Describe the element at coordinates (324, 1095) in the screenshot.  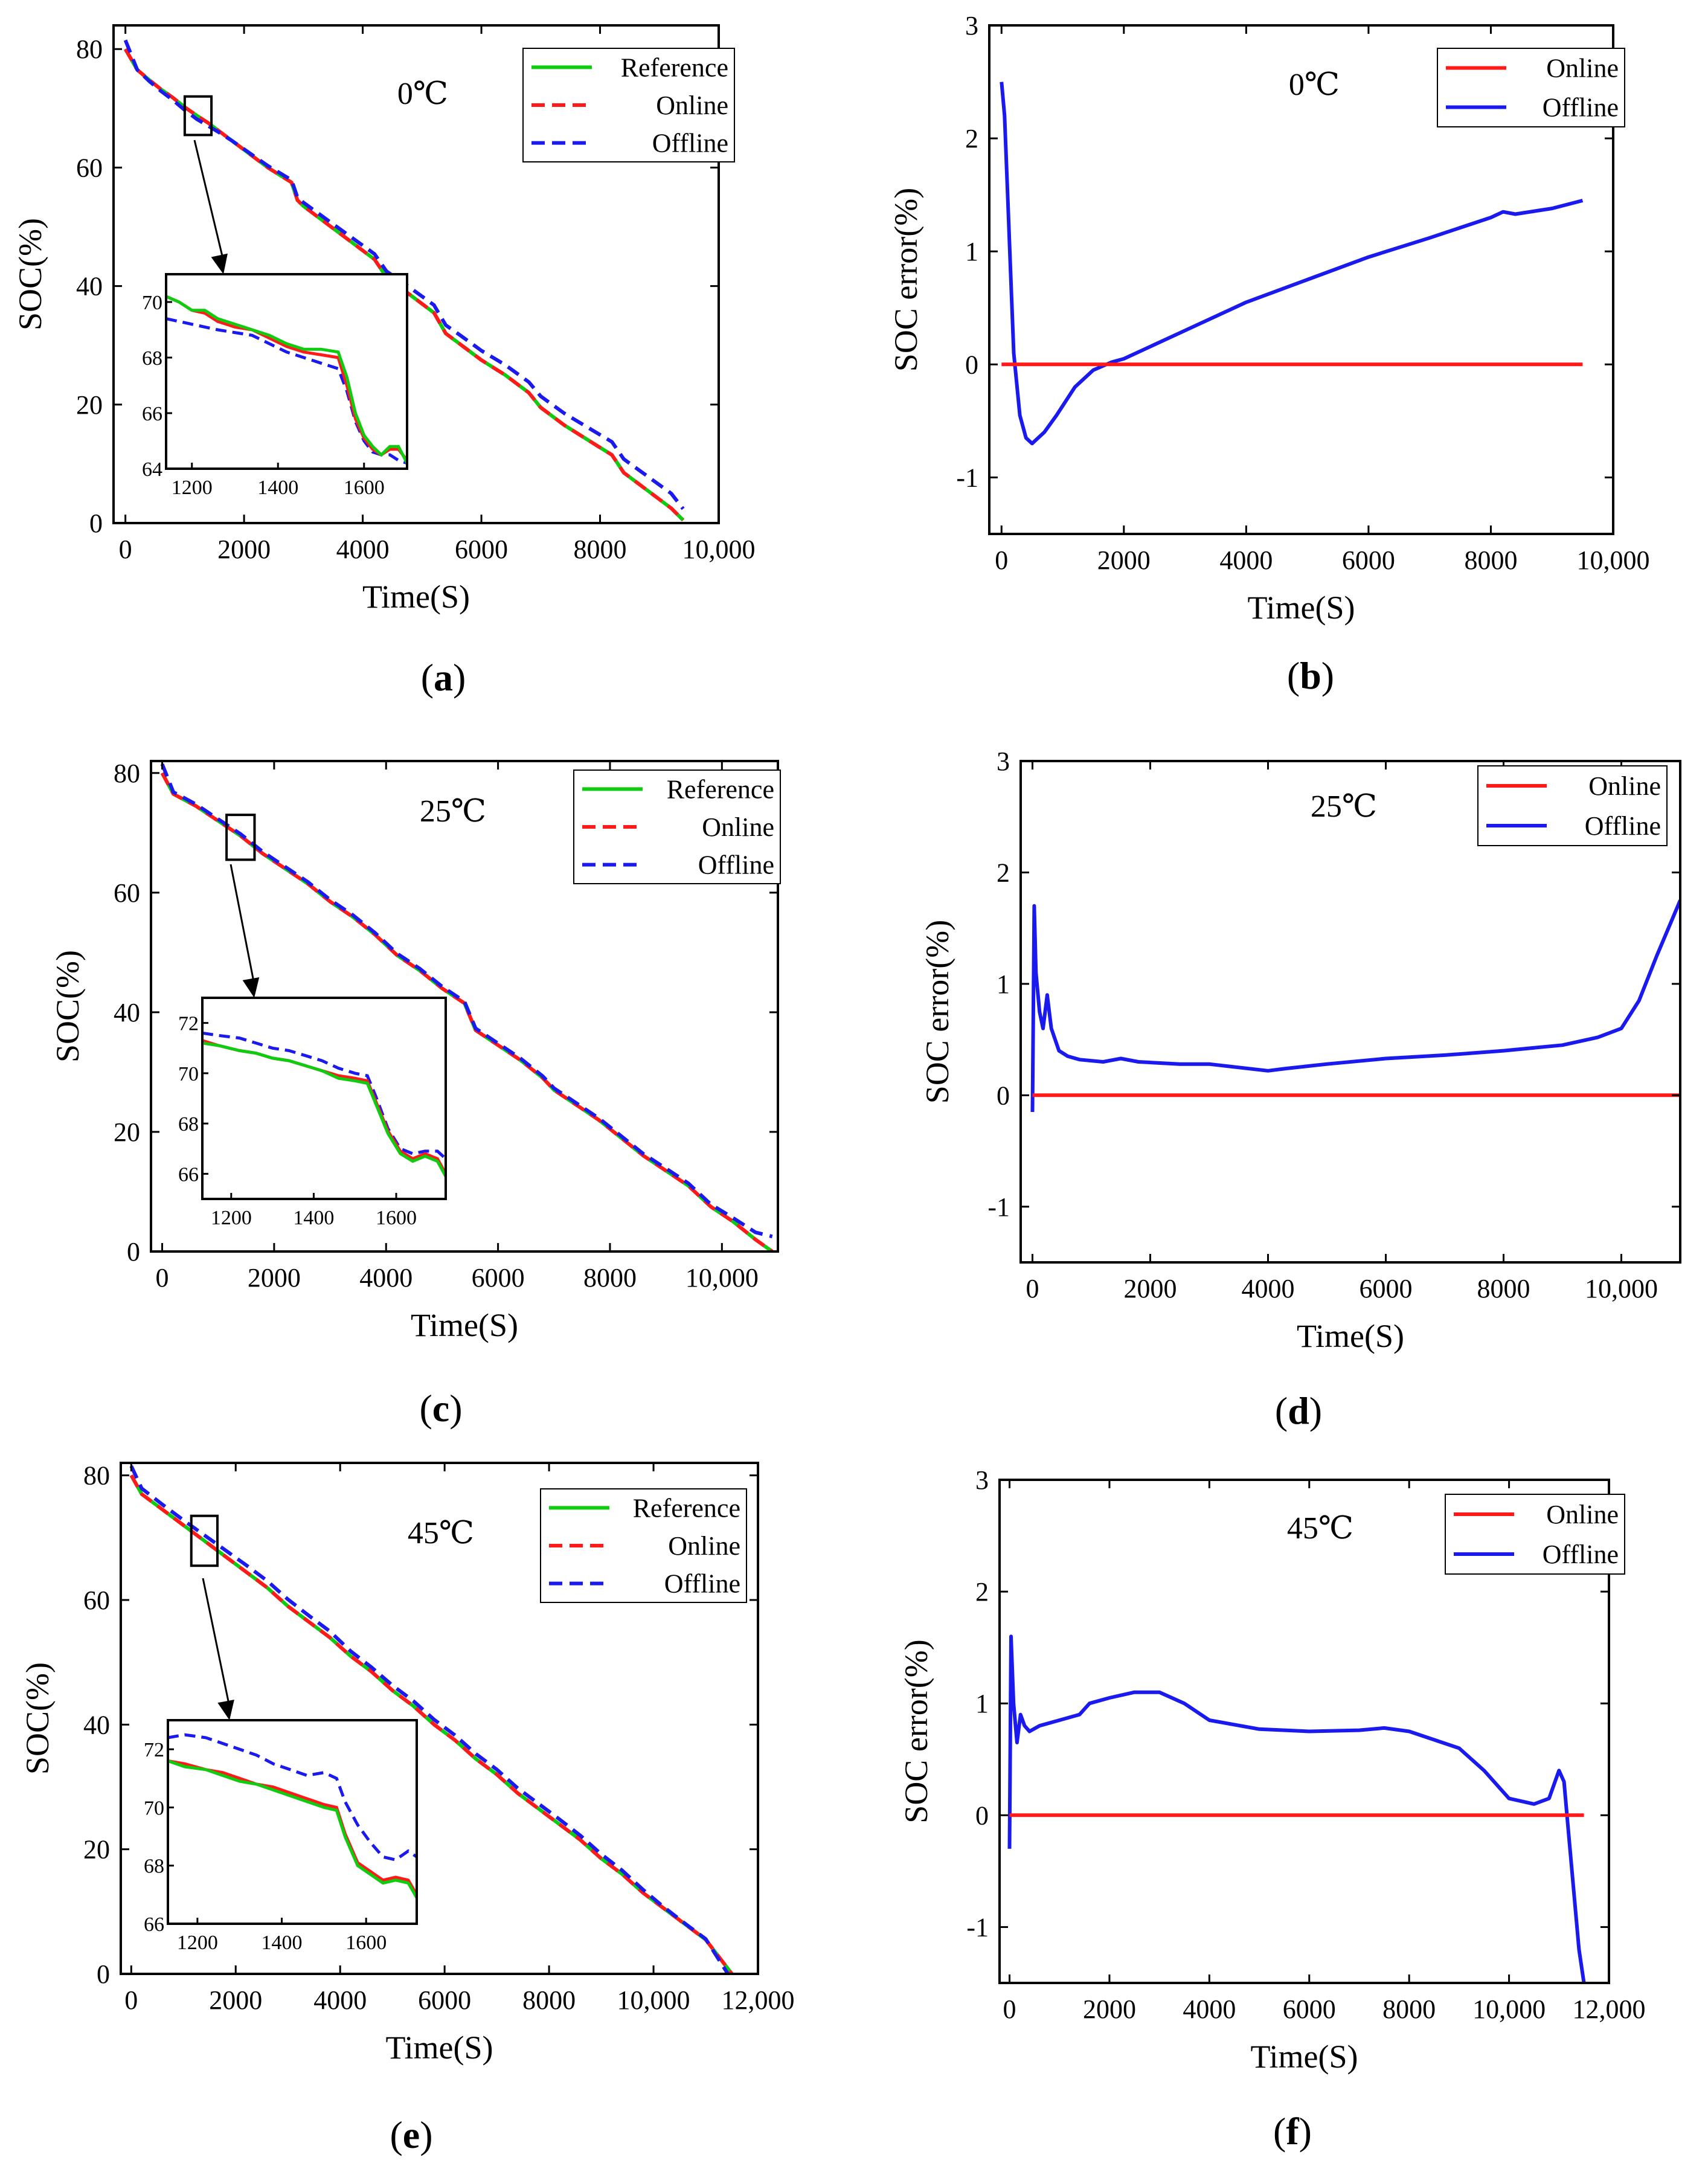
I see `inset-series-line-offline` at that location.